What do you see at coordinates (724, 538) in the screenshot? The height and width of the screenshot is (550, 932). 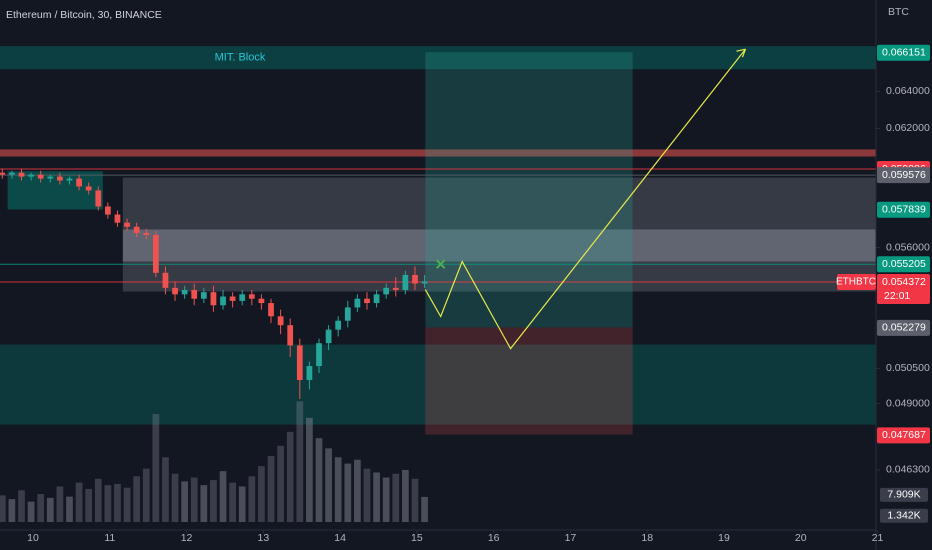 I see `x-tick-label: 19` at bounding box center [724, 538].